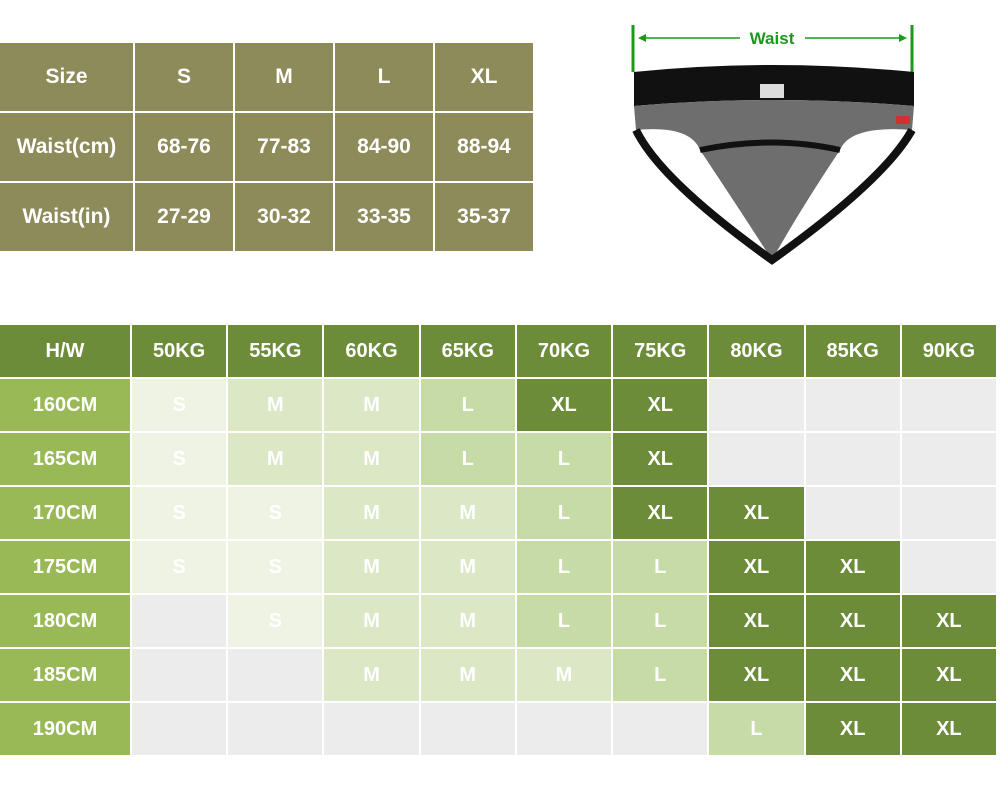  Describe the element at coordinates (661, 352) in the screenshot. I see `header-cell: 75KG` at that location.